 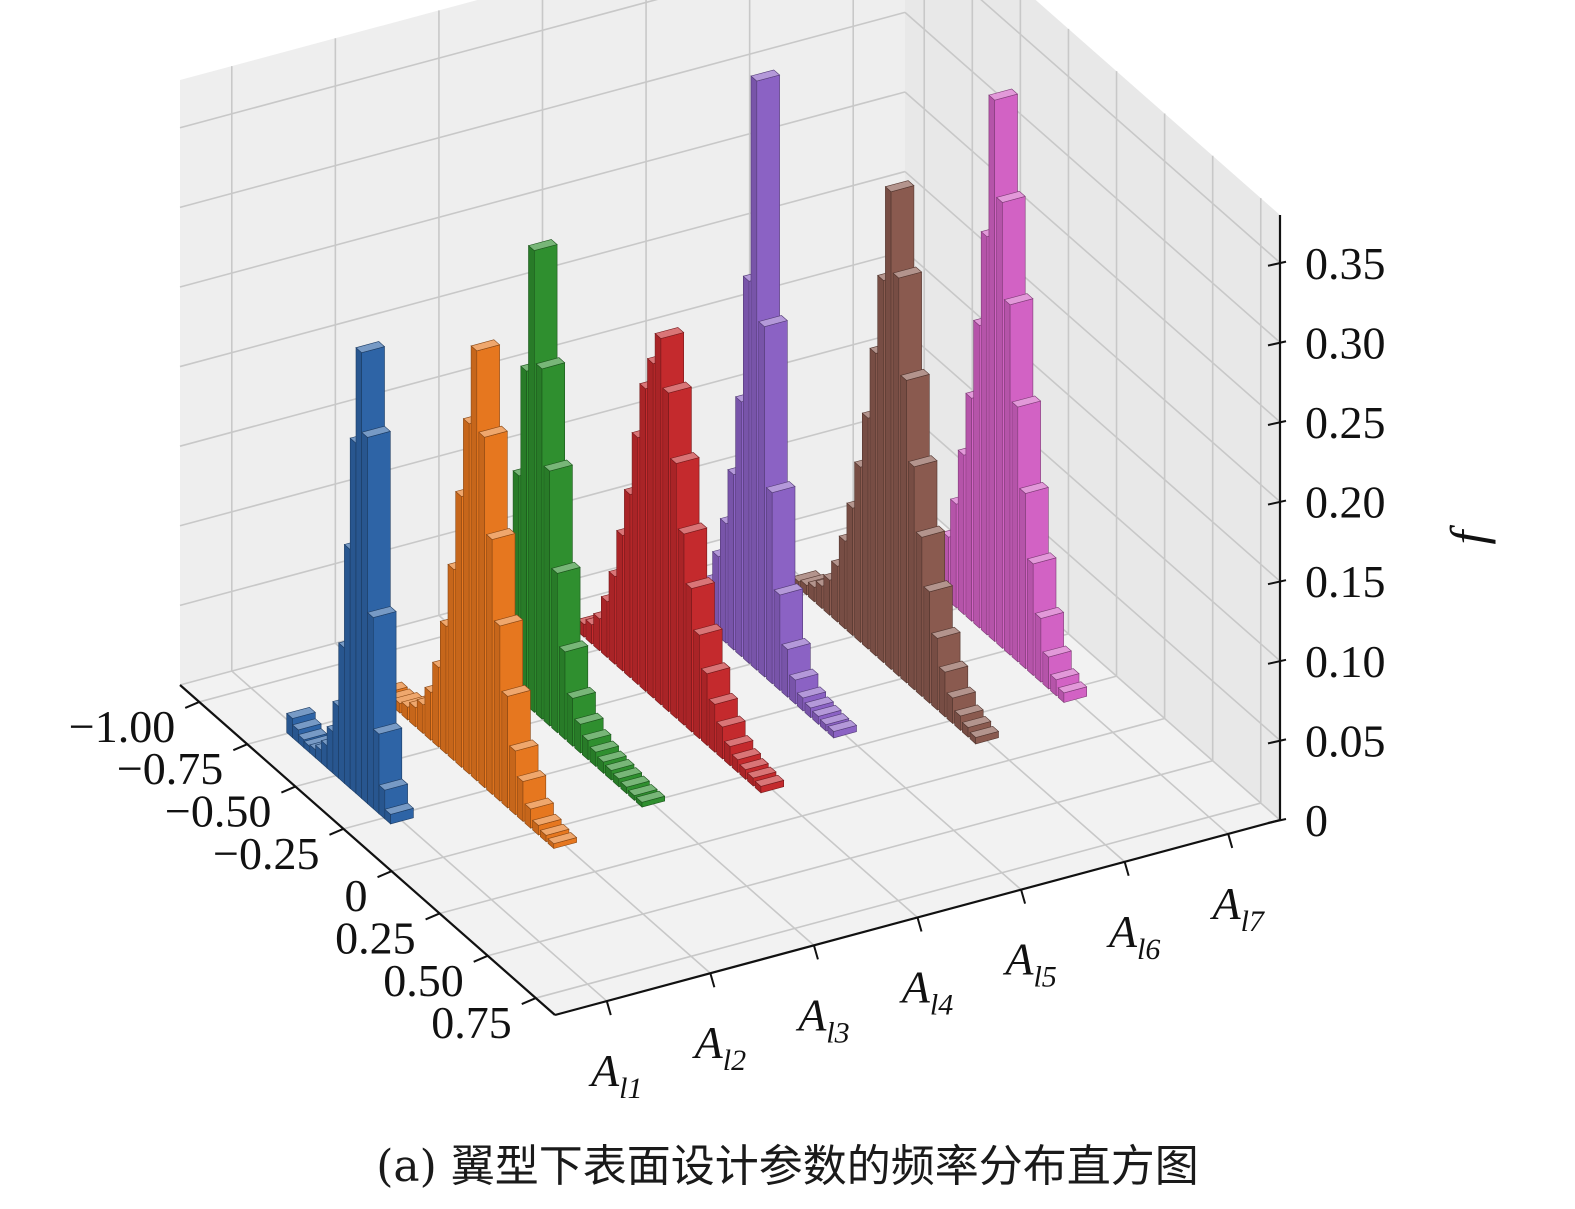 What do you see at coordinates (356, 895) in the screenshot?
I see `x-tick-label: 0` at bounding box center [356, 895].